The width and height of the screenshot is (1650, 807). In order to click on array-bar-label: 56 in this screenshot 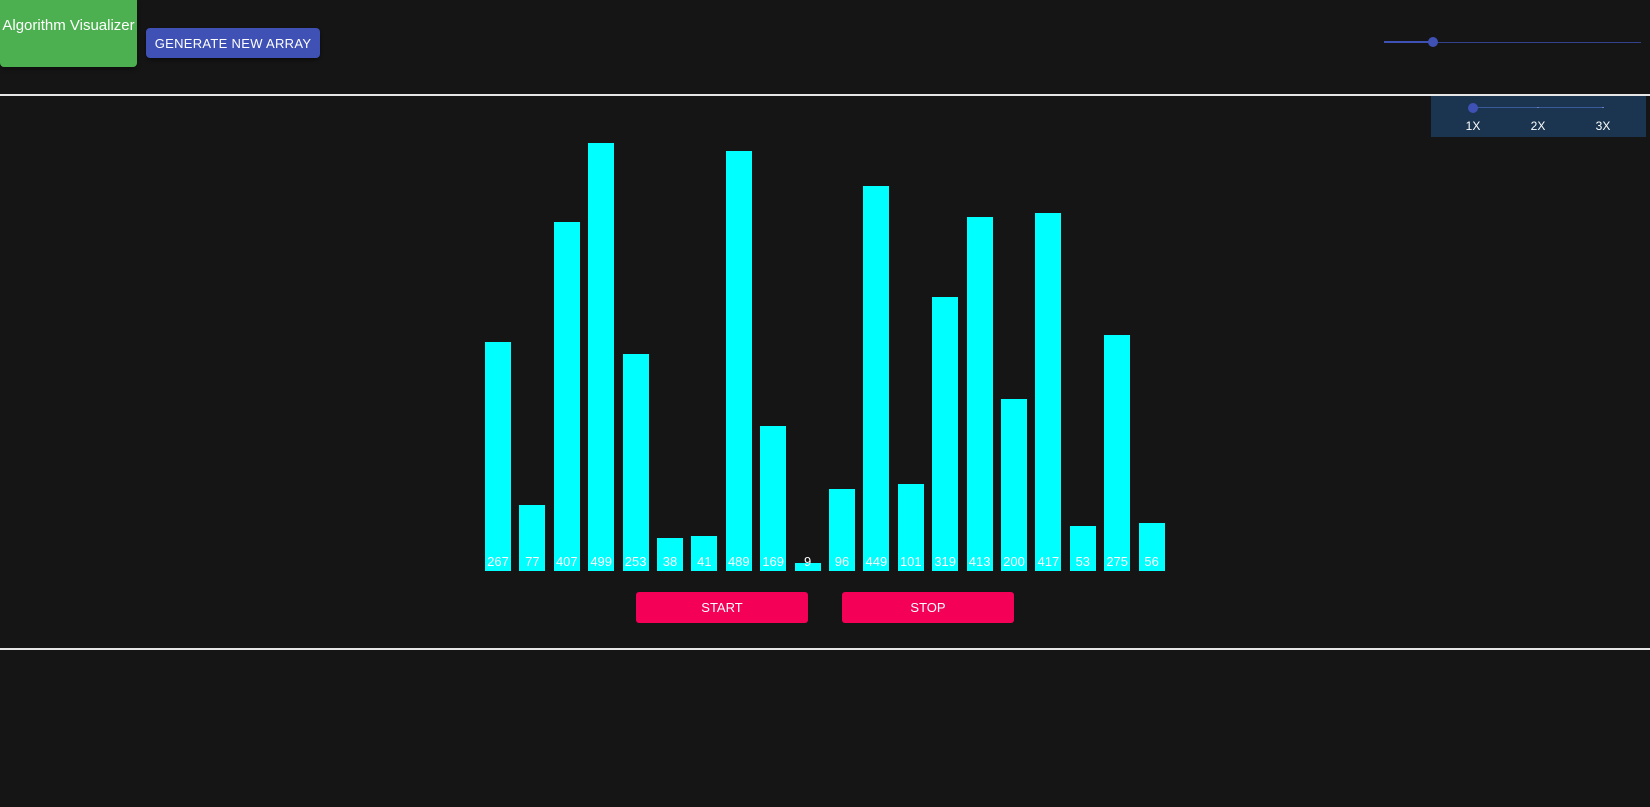, I will do `click(1151, 561)`.